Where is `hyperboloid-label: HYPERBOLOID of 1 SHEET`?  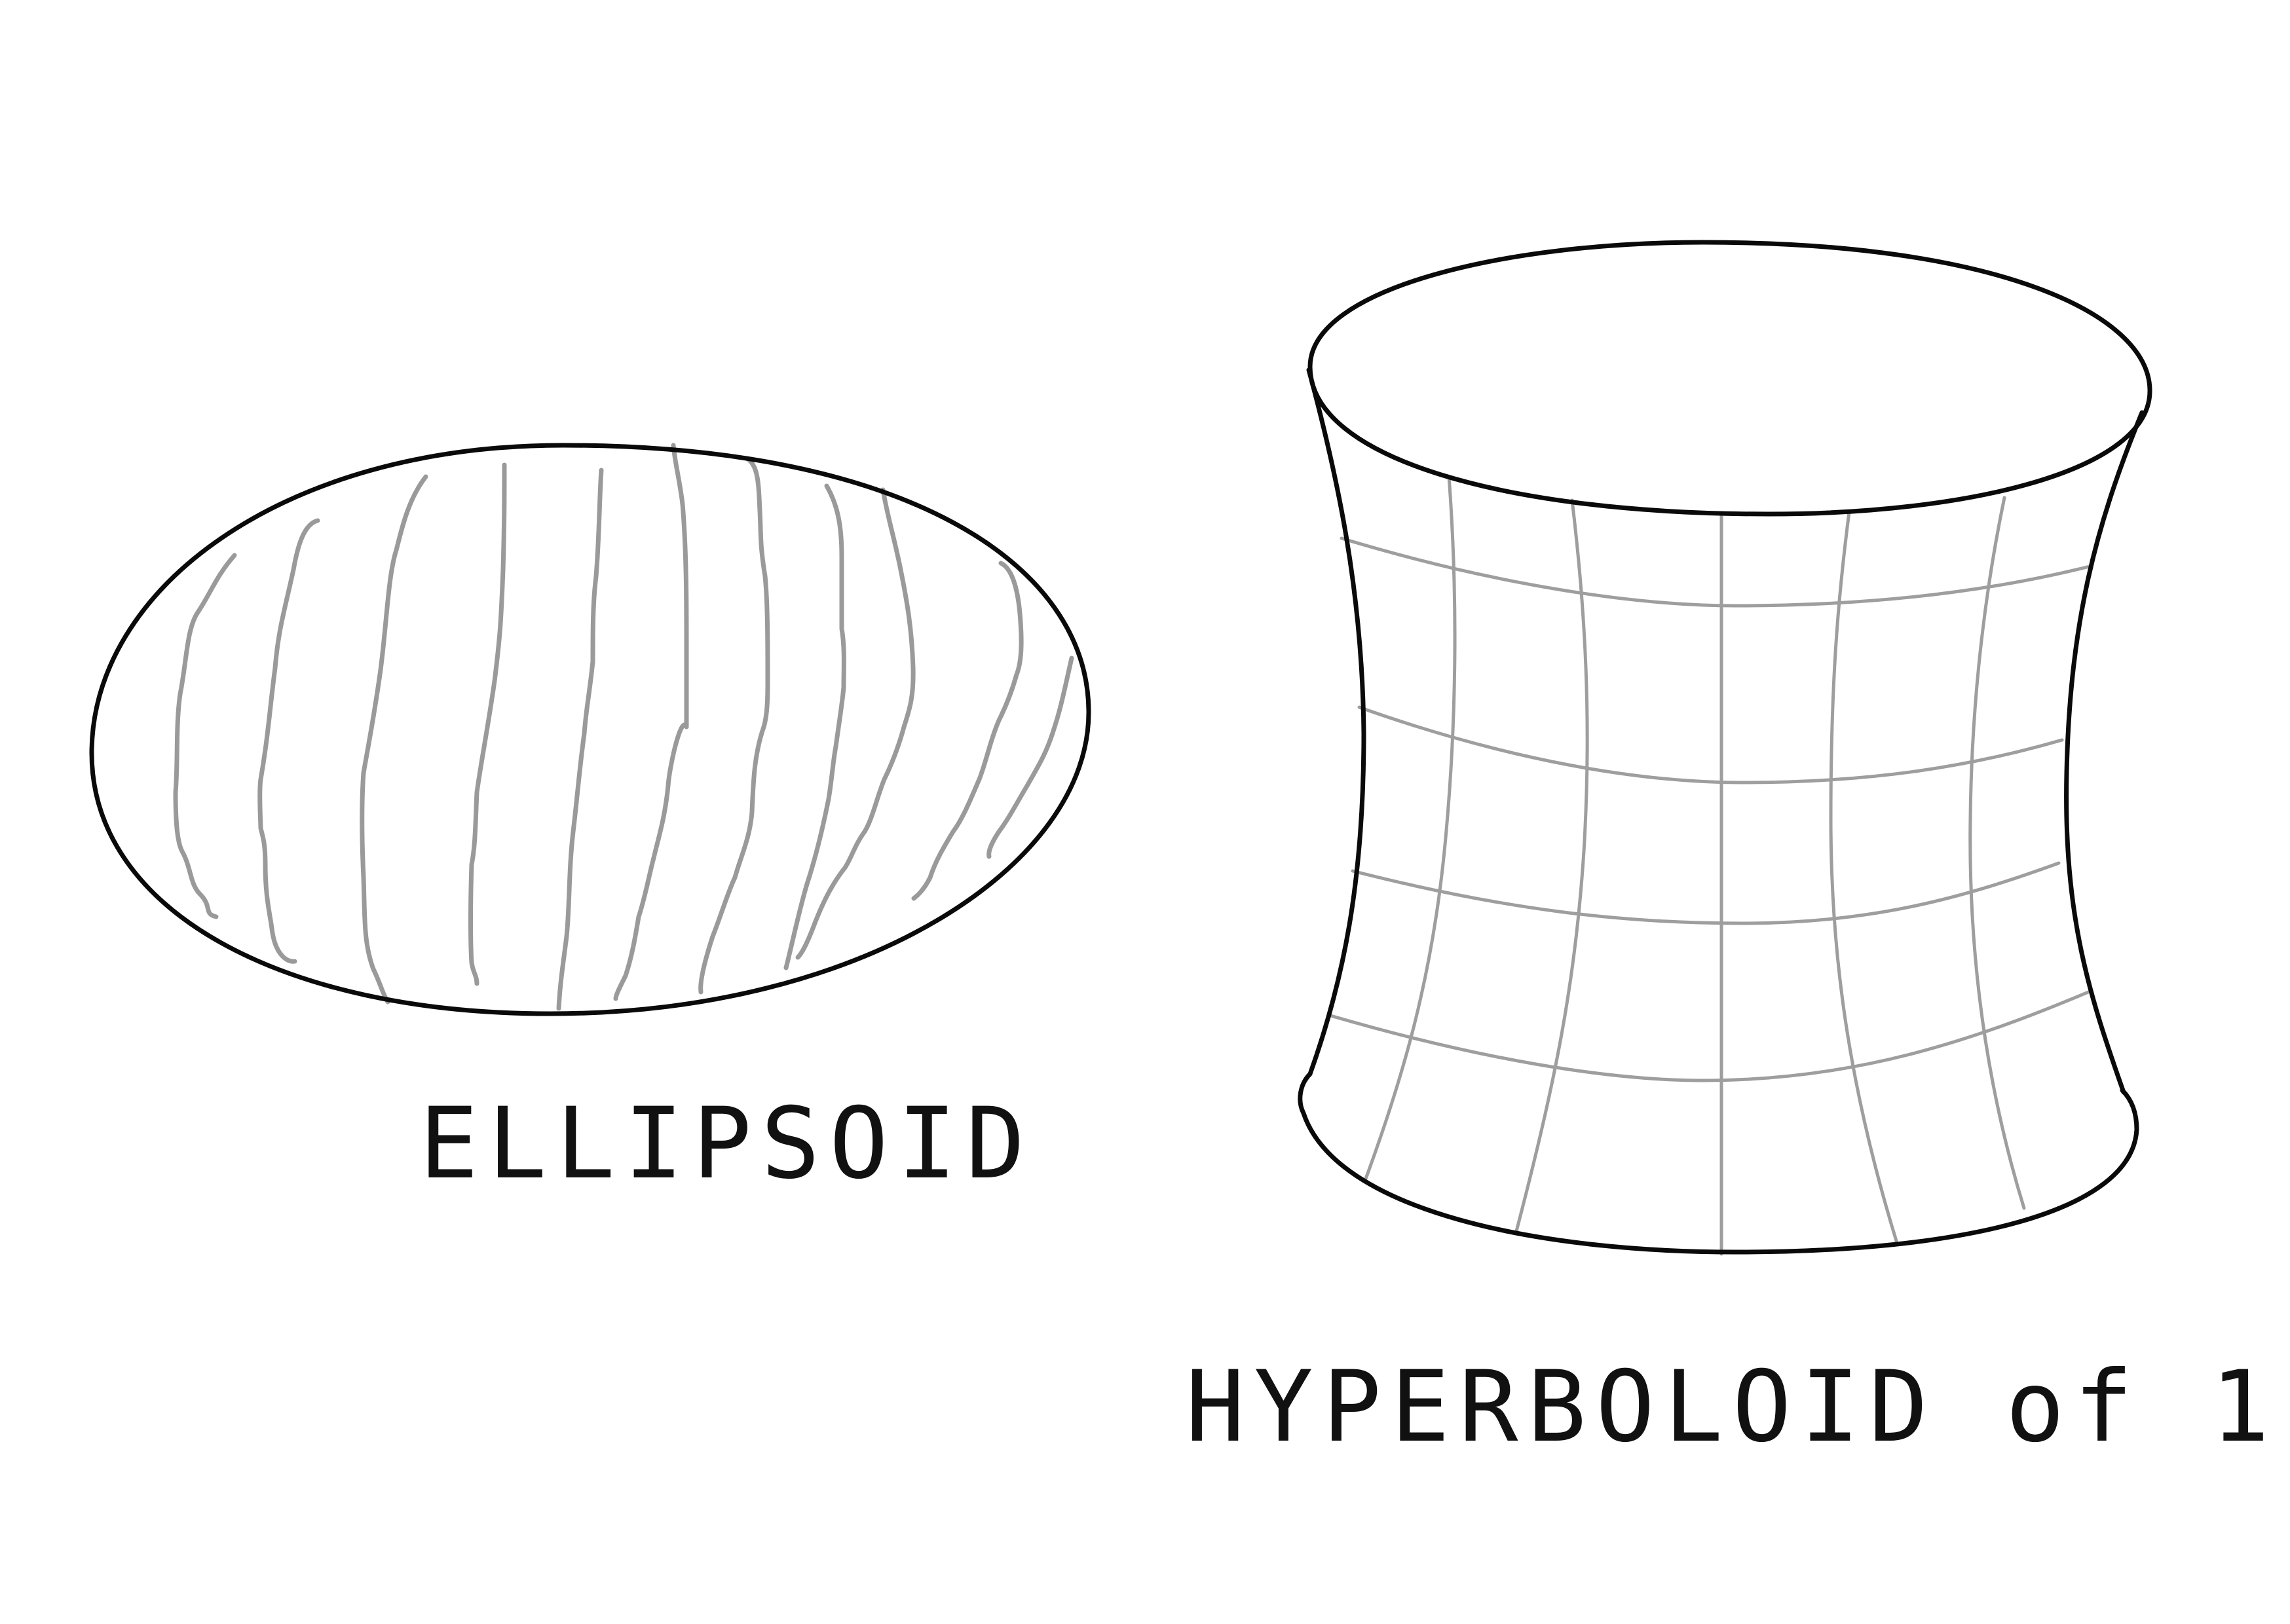 hyperboloid-label: HYPERBOLOID of 1 SHEET is located at coordinates (1738, 1407).